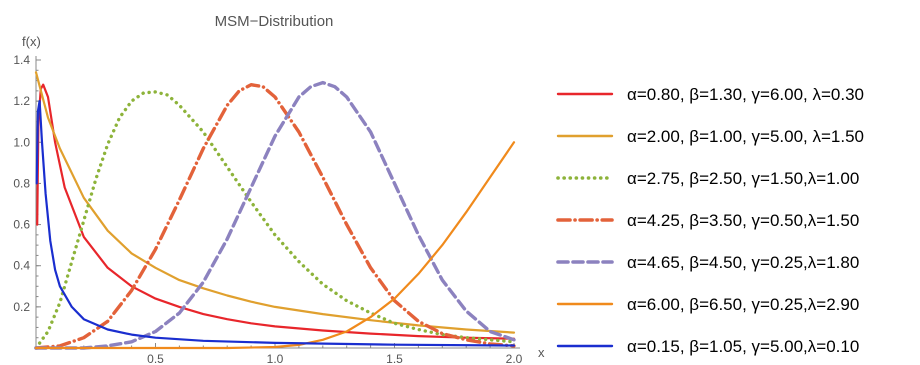 The height and width of the screenshot is (365, 920). What do you see at coordinates (21, 101) in the screenshot?
I see `y-tick-label: 1.2` at bounding box center [21, 101].